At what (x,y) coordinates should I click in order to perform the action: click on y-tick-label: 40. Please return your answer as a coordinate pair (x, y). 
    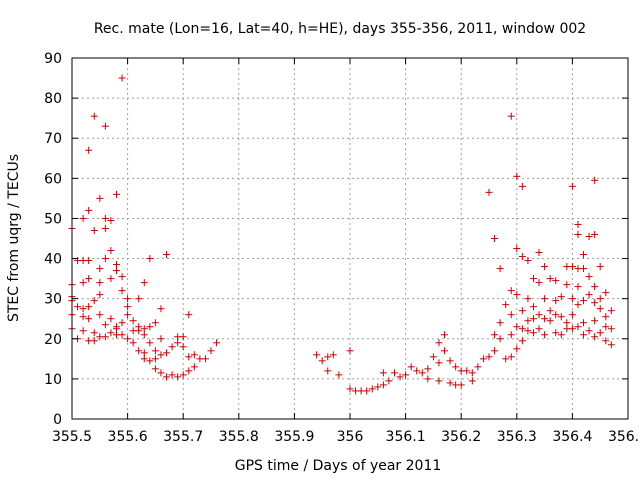
    Looking at the image, I should click on (53, 260).